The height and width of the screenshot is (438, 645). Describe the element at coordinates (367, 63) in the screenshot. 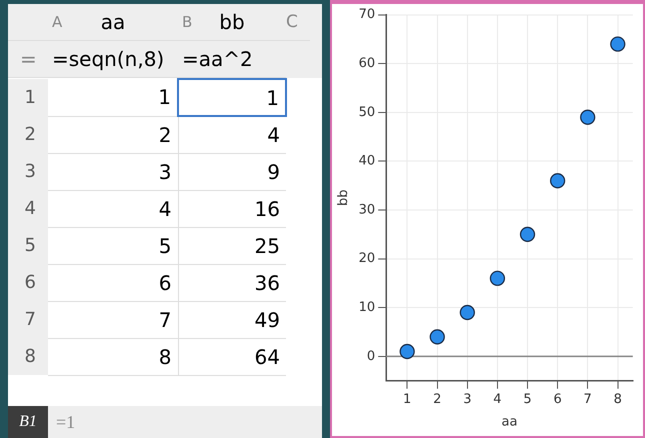

I see `y-tick-label: 60` at that location.